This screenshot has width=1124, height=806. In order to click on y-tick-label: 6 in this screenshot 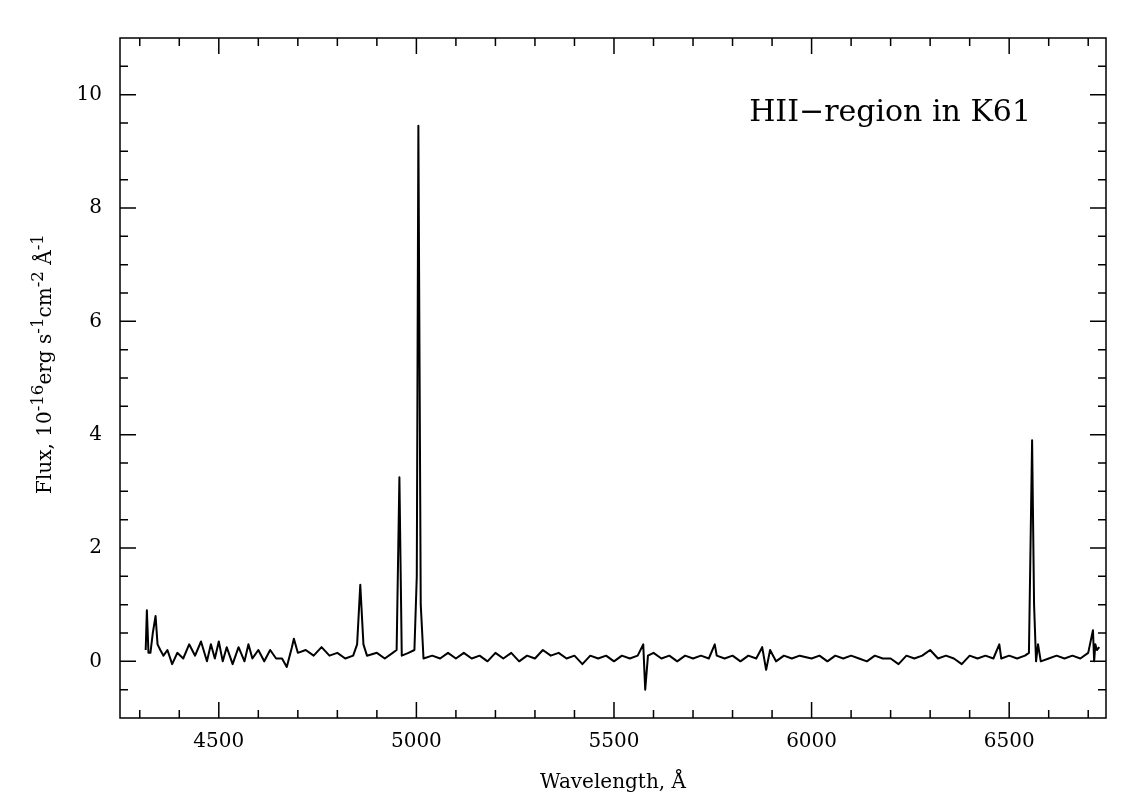, I will do `click(95, 319)`.